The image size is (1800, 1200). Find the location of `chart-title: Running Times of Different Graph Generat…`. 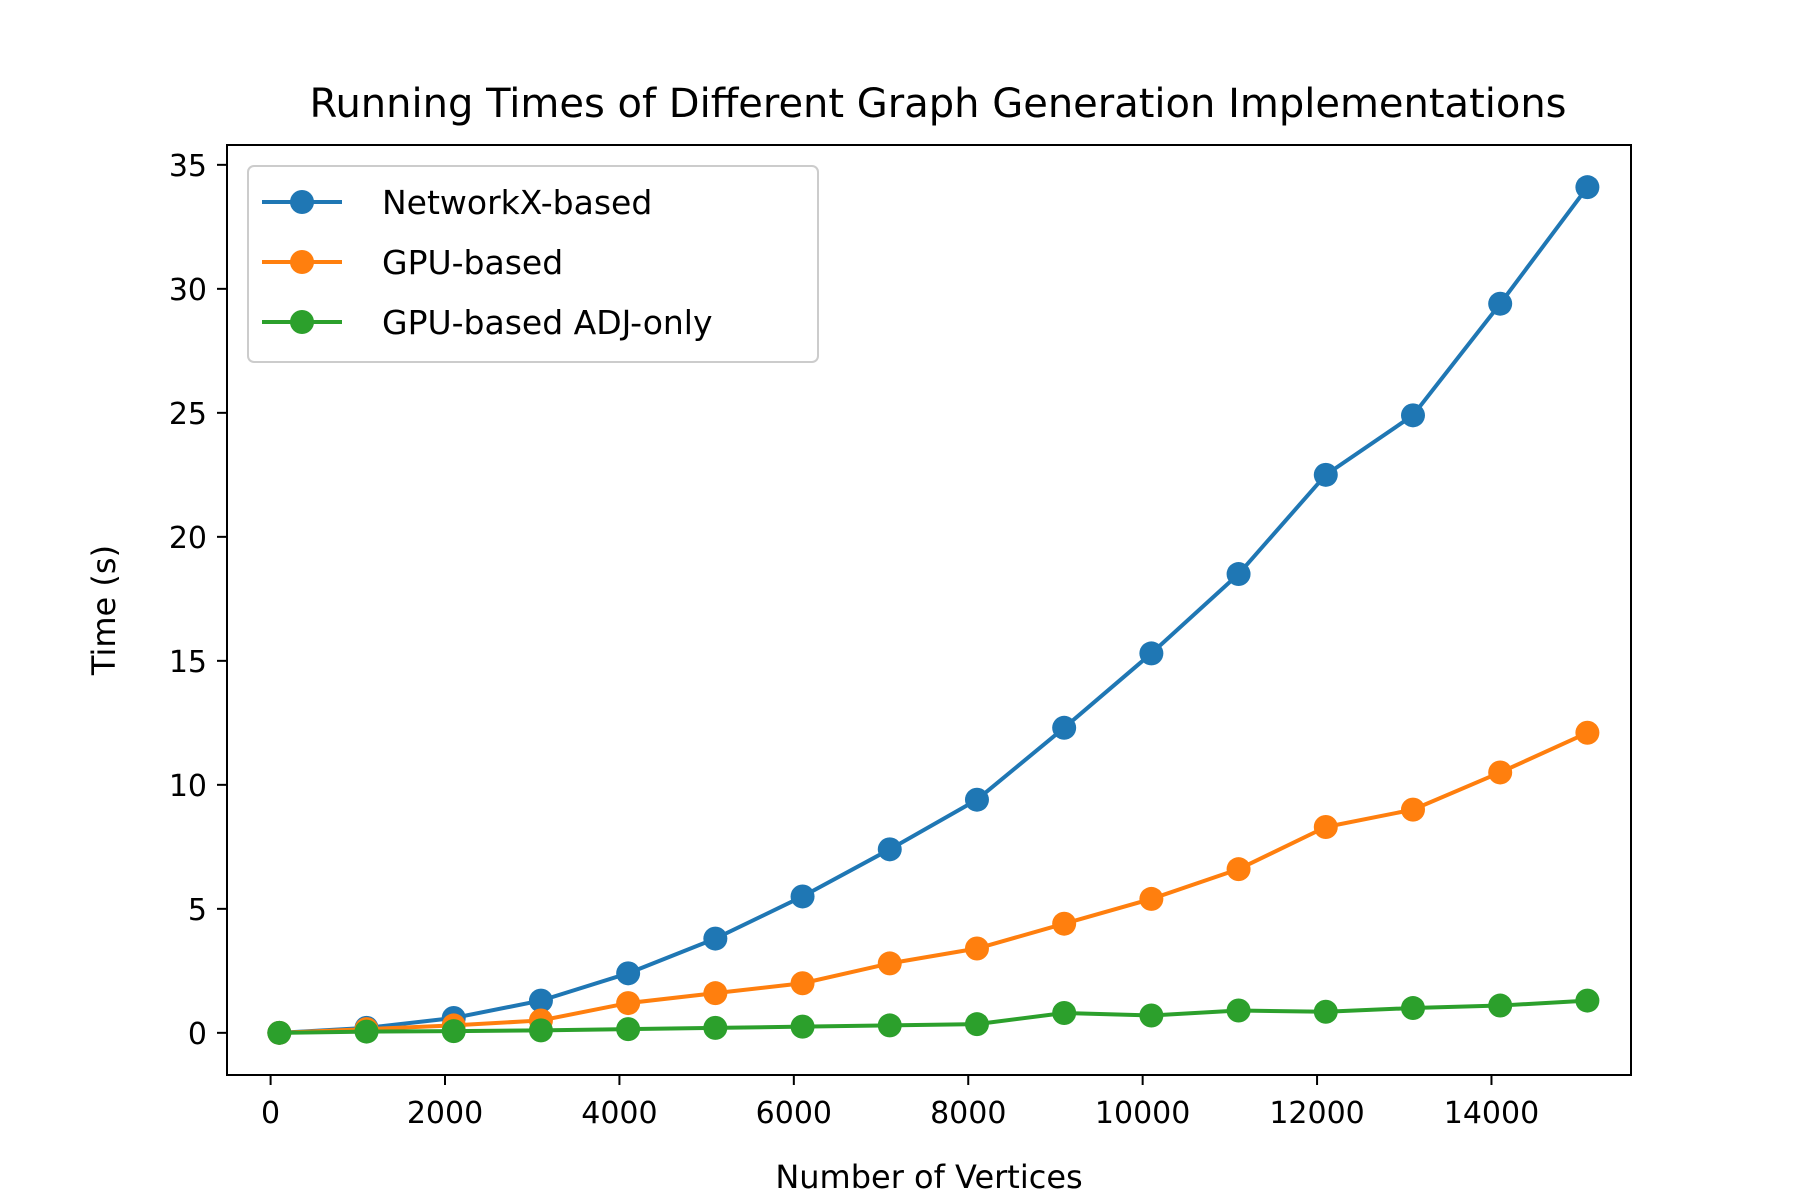

chart-title: Running Times of Different Graph Generat… is located at coordinates (937, 104).